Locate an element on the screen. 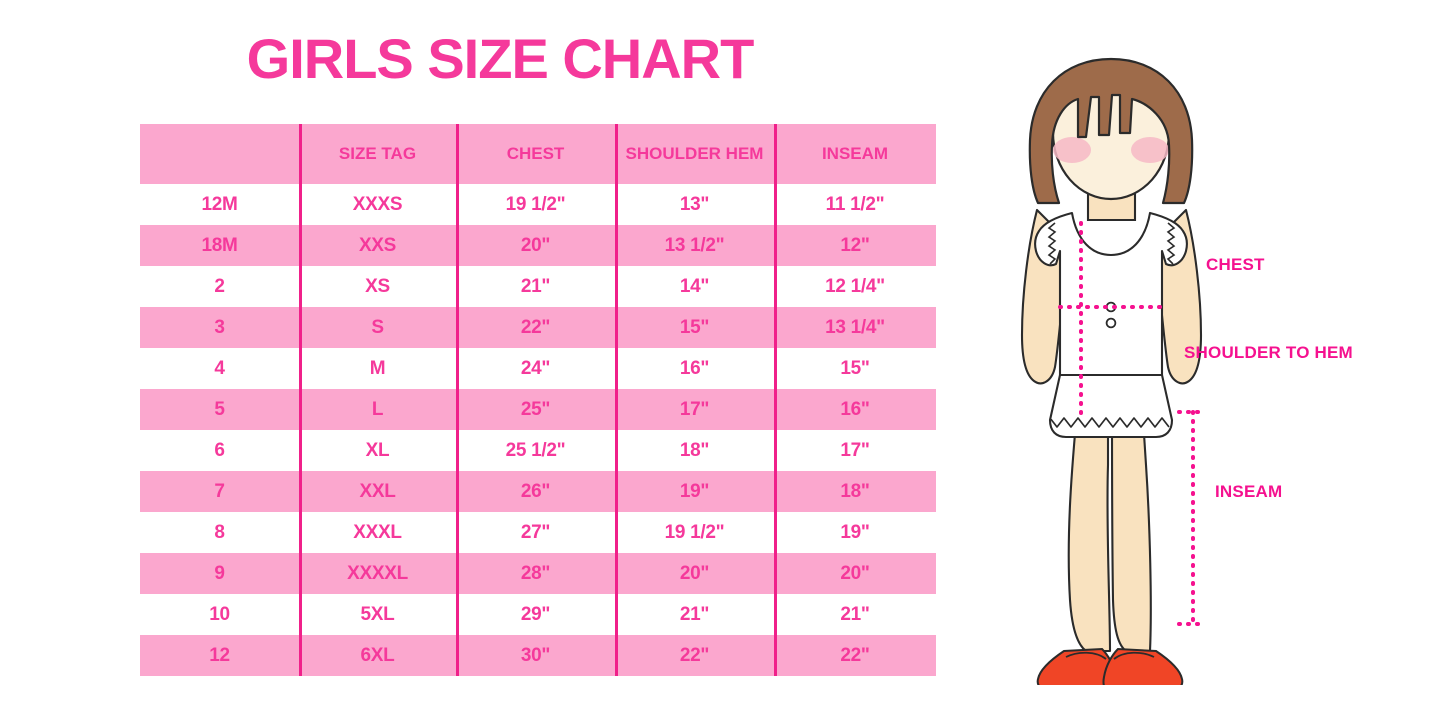 The height and width of the screenshot is (723, 1445). cell-size-tag: XL is located at coordinates (377, 450).